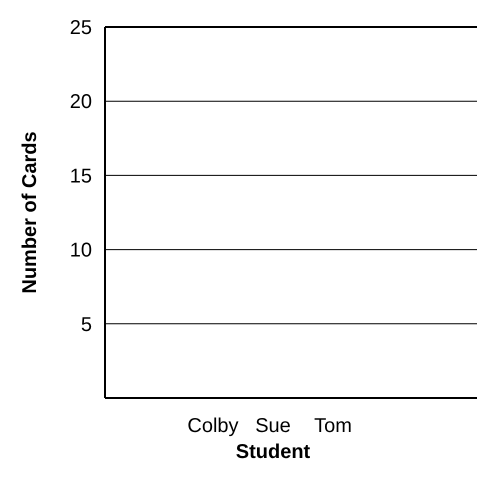  What do you see at coordinates (30, 212) in the screenshot?
I see `y-axis-title: Number of Cards` at bounding box center [30, 212].